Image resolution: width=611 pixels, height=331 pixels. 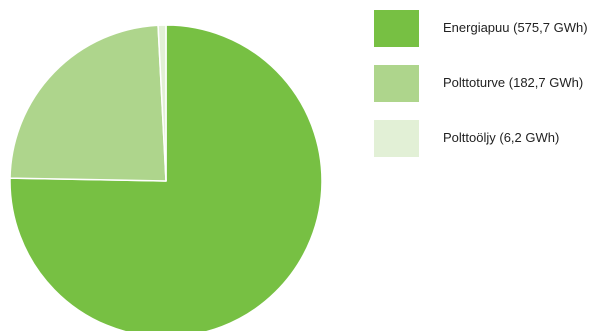 I want to click on legend-item-polttoturve: Polttoturve (182,7 GWh), so click(x=490, y=84).